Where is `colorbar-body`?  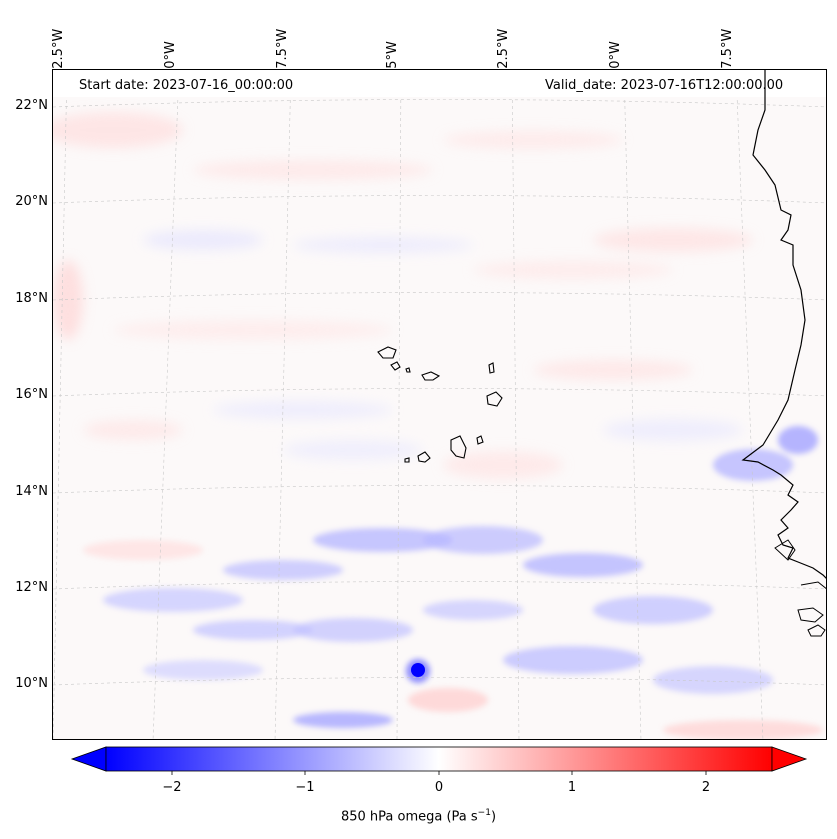 colorbar-body is located at coordinates (439, 759).